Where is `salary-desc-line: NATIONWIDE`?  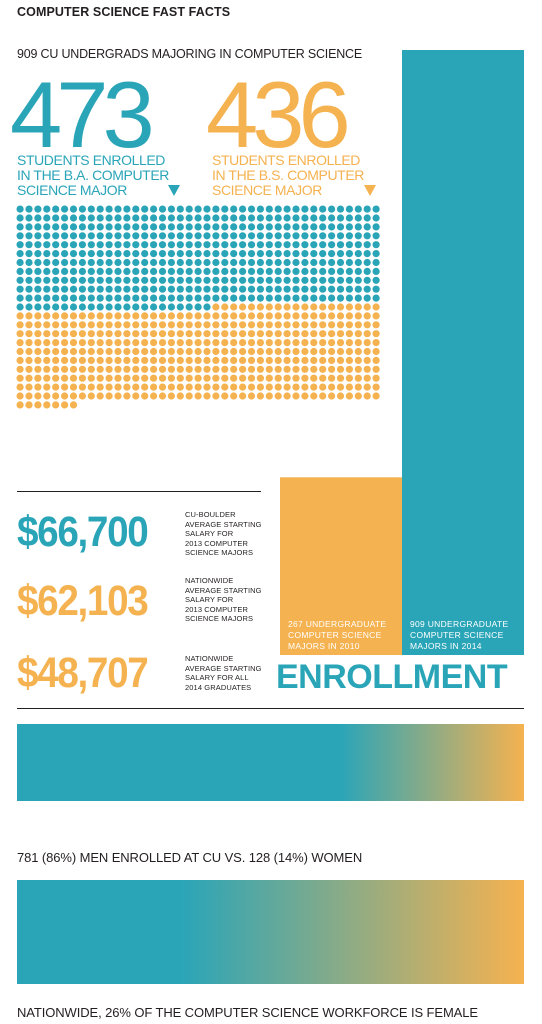
salary-desc-line: NATIONWIDE is located at coordinates (209, 580).